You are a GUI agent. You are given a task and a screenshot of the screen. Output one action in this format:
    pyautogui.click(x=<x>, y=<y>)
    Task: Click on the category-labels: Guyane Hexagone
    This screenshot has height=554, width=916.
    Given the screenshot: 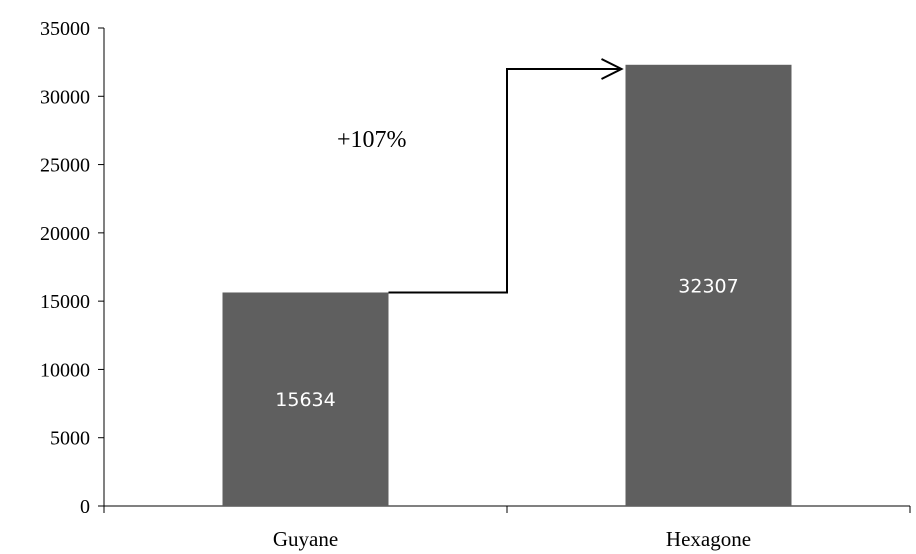 What is the action you would take?
    pyautogui.click(x=512, y=539)
    